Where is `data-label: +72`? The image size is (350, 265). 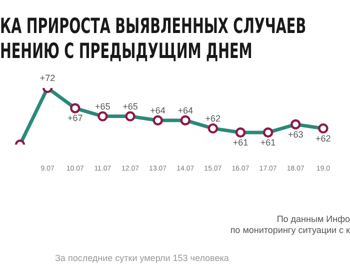
data-label: +72 is located at coordinates (48, 77).